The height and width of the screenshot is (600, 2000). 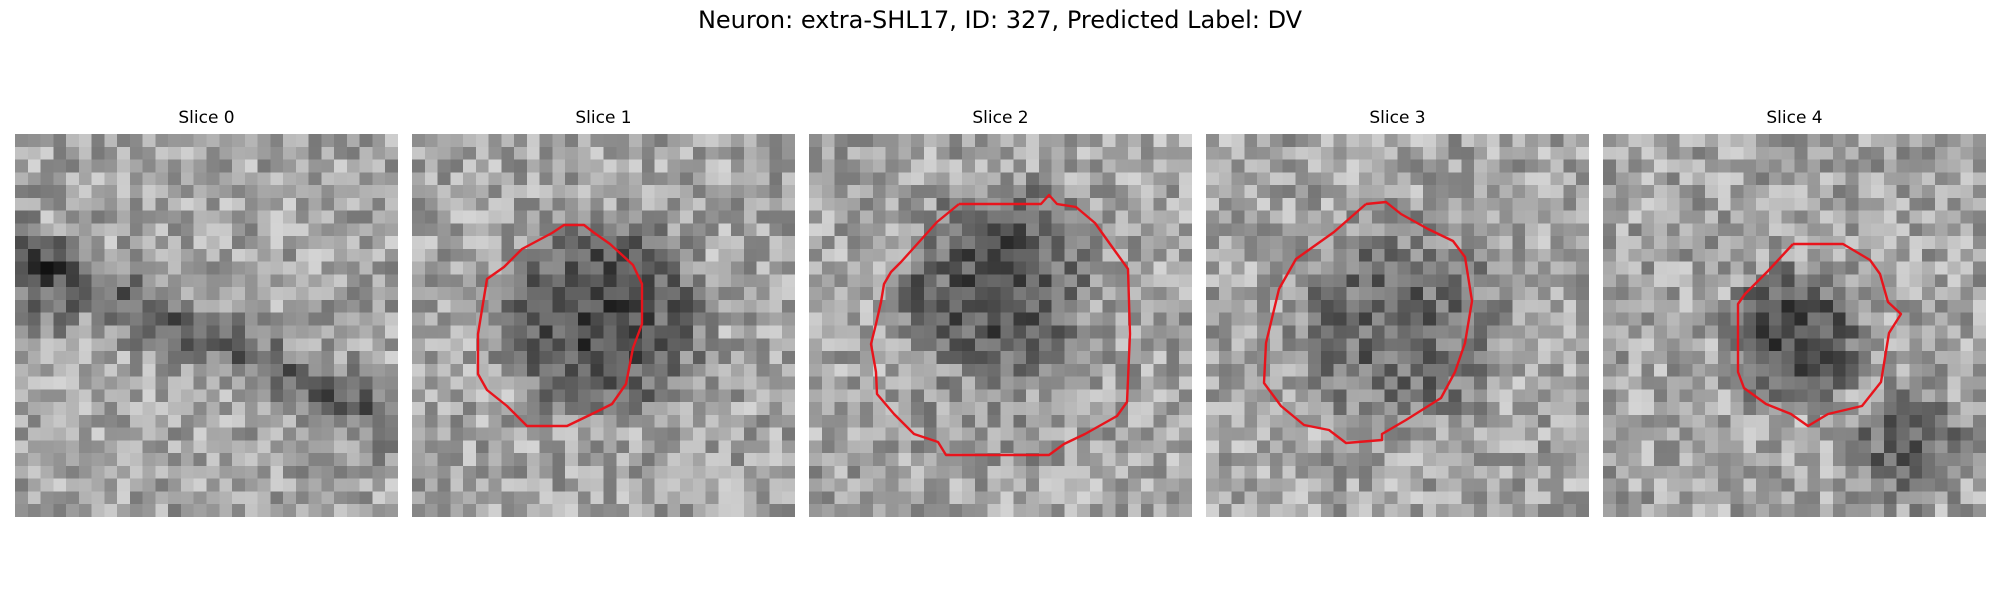 I want to click on slice-title: Slice 3, so click(x=1397, y=118).